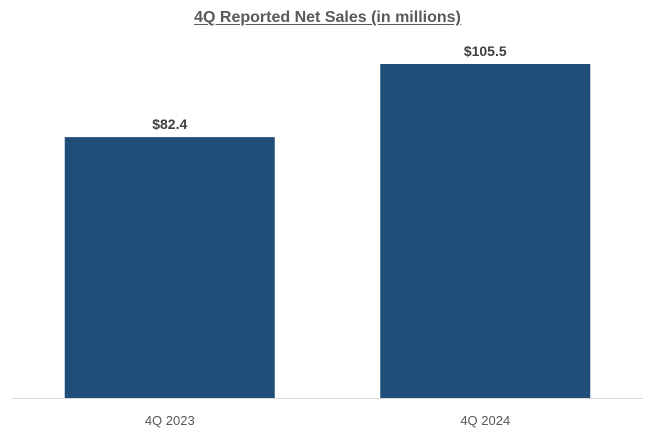 This screenshot has height=436, width=655. I want to click on data-label-1: $82.4, so click(169, 124).